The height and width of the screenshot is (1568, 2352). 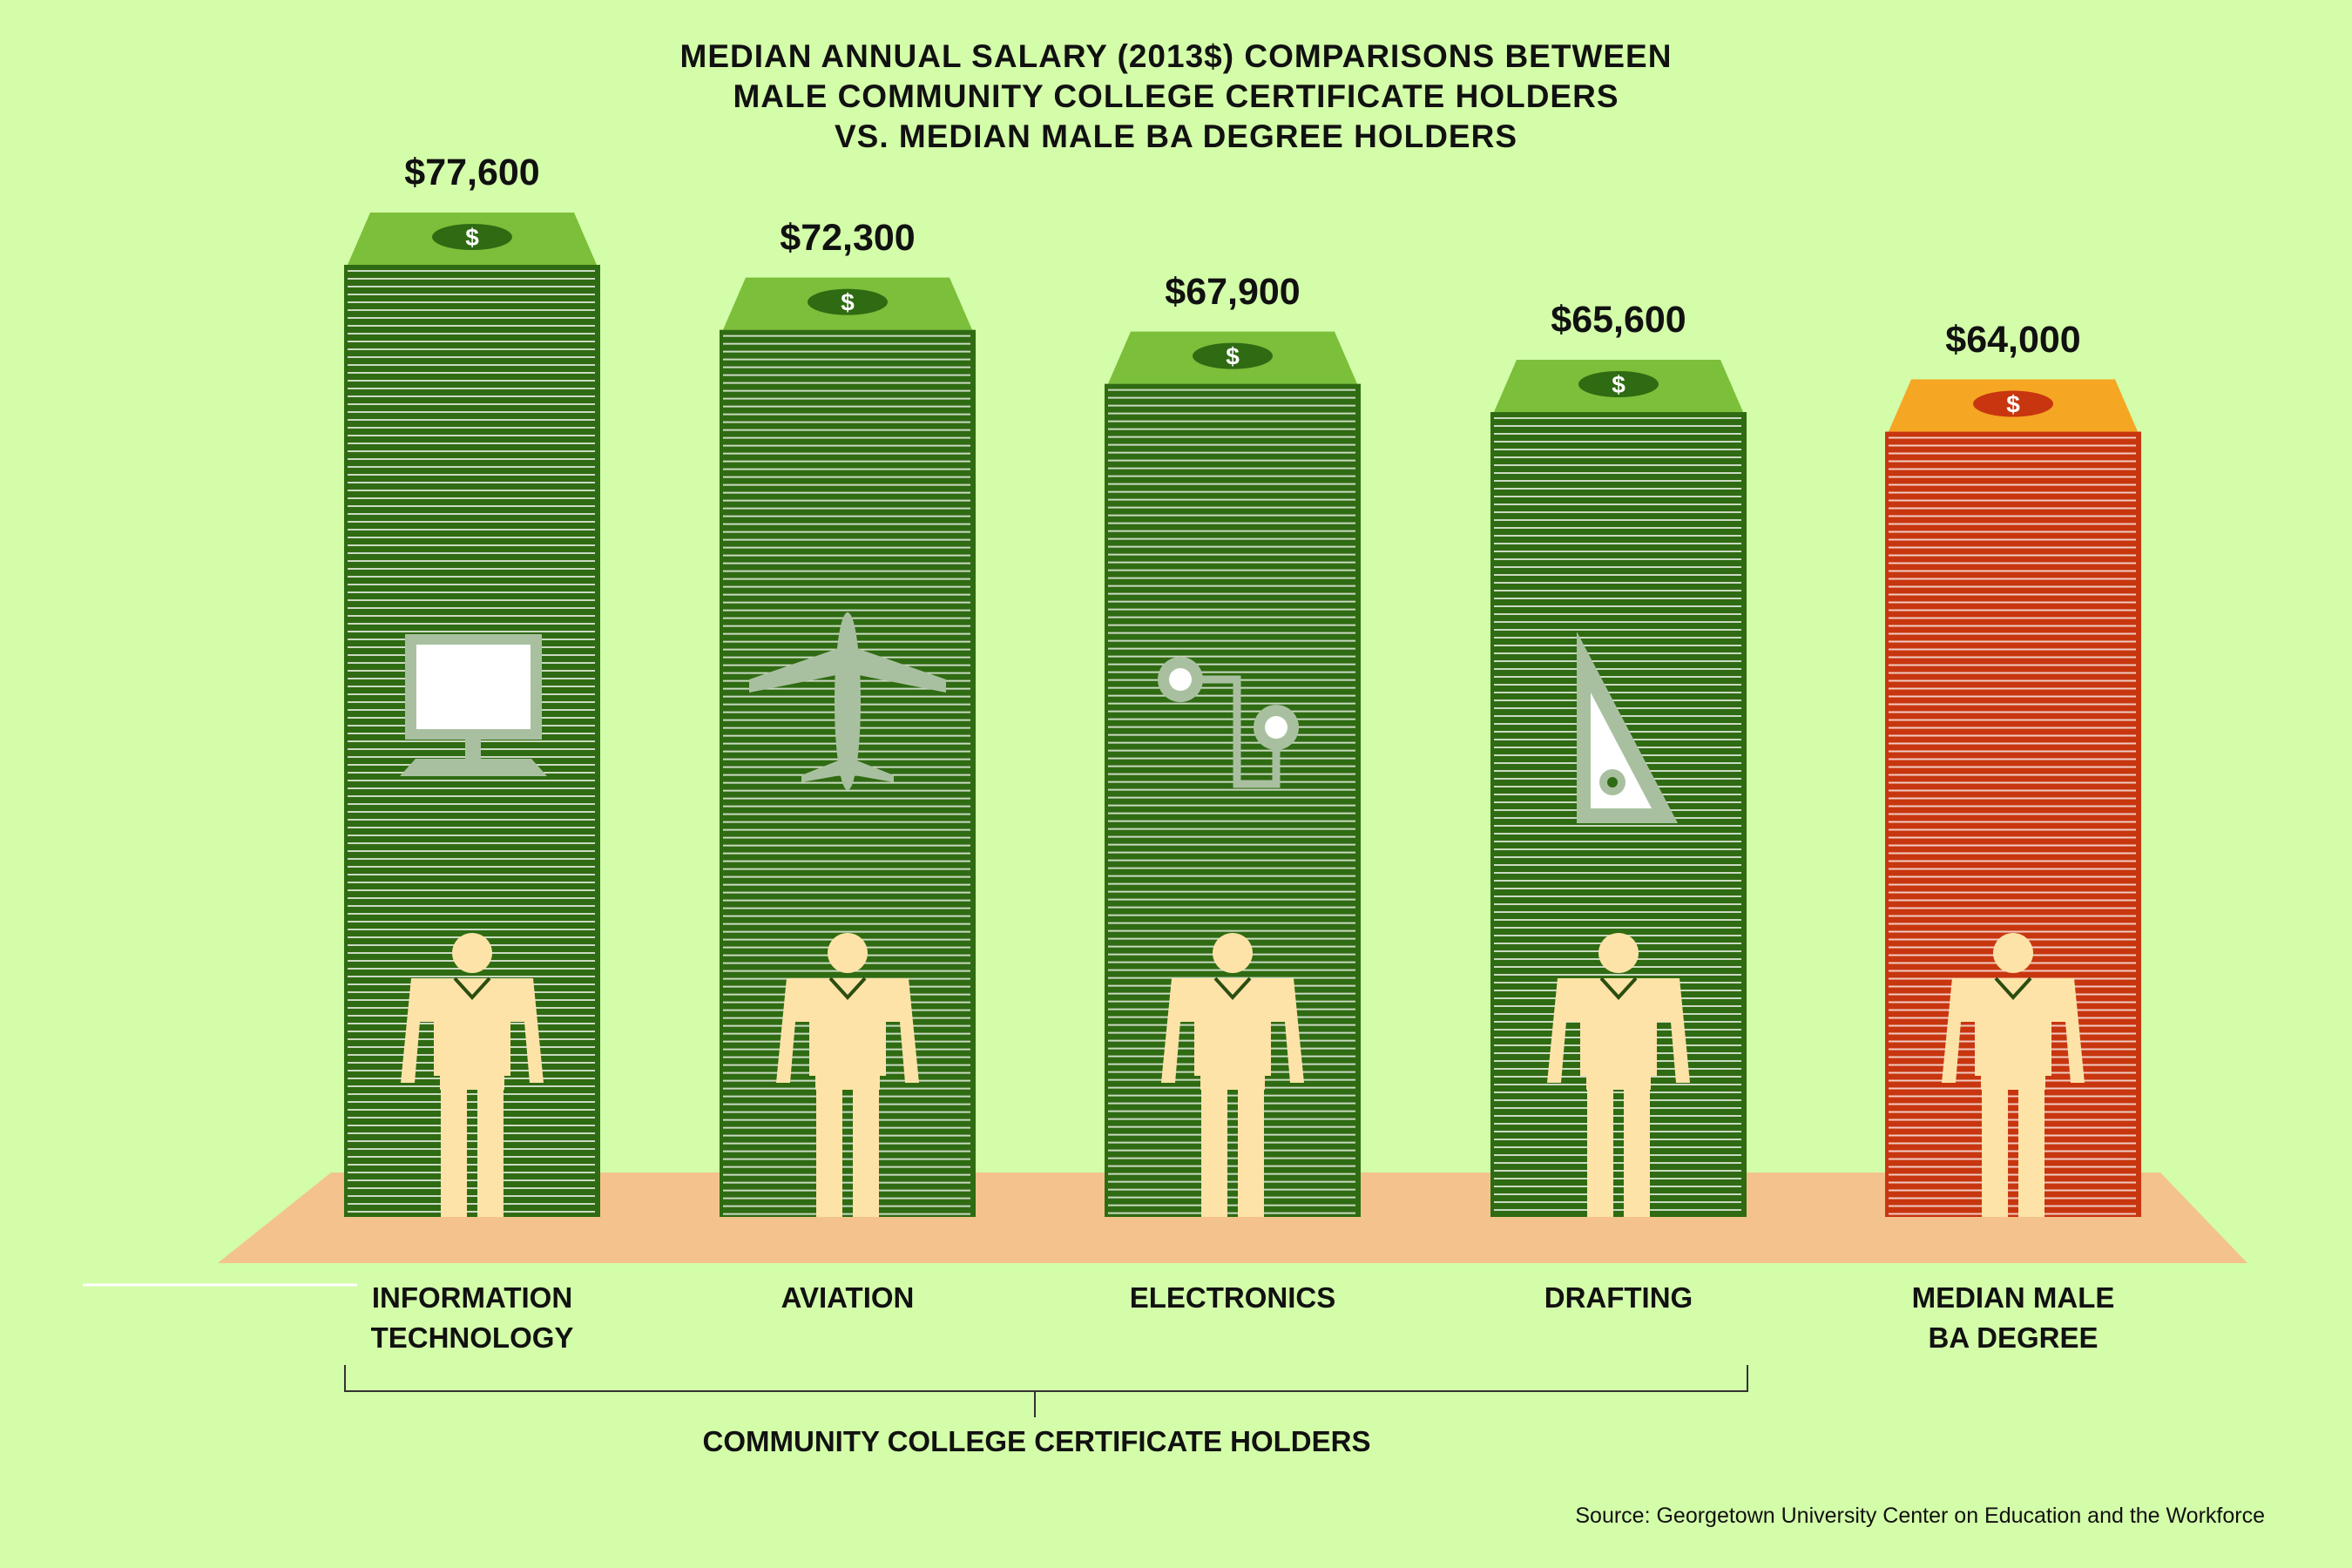 What do you see at coordinates (847, 701) in the screenshot?
I see `airplane-icon` at bounding box center [847, 701].